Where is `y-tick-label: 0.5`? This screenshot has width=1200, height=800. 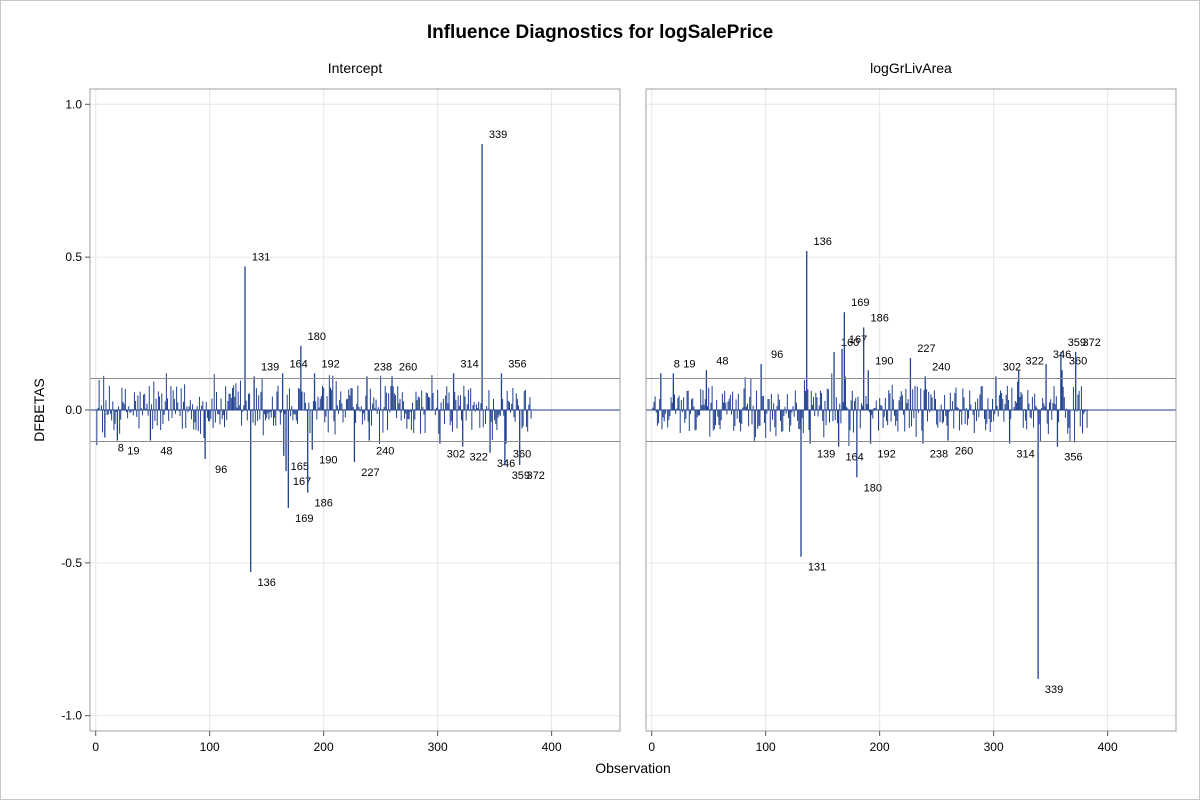
y-tick-label: 0.5 is located at coordinates (73, 257).